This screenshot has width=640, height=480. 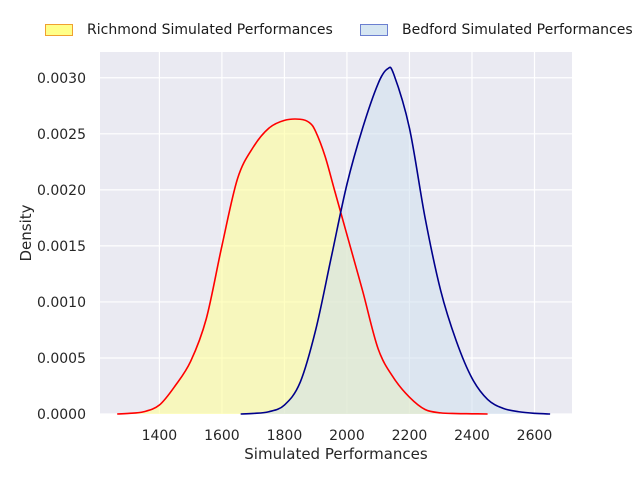 What do you see at coordinates (374, 30) in the screenshot?
I see `legend-swatch-bedford` at bounding box center [374, 30].